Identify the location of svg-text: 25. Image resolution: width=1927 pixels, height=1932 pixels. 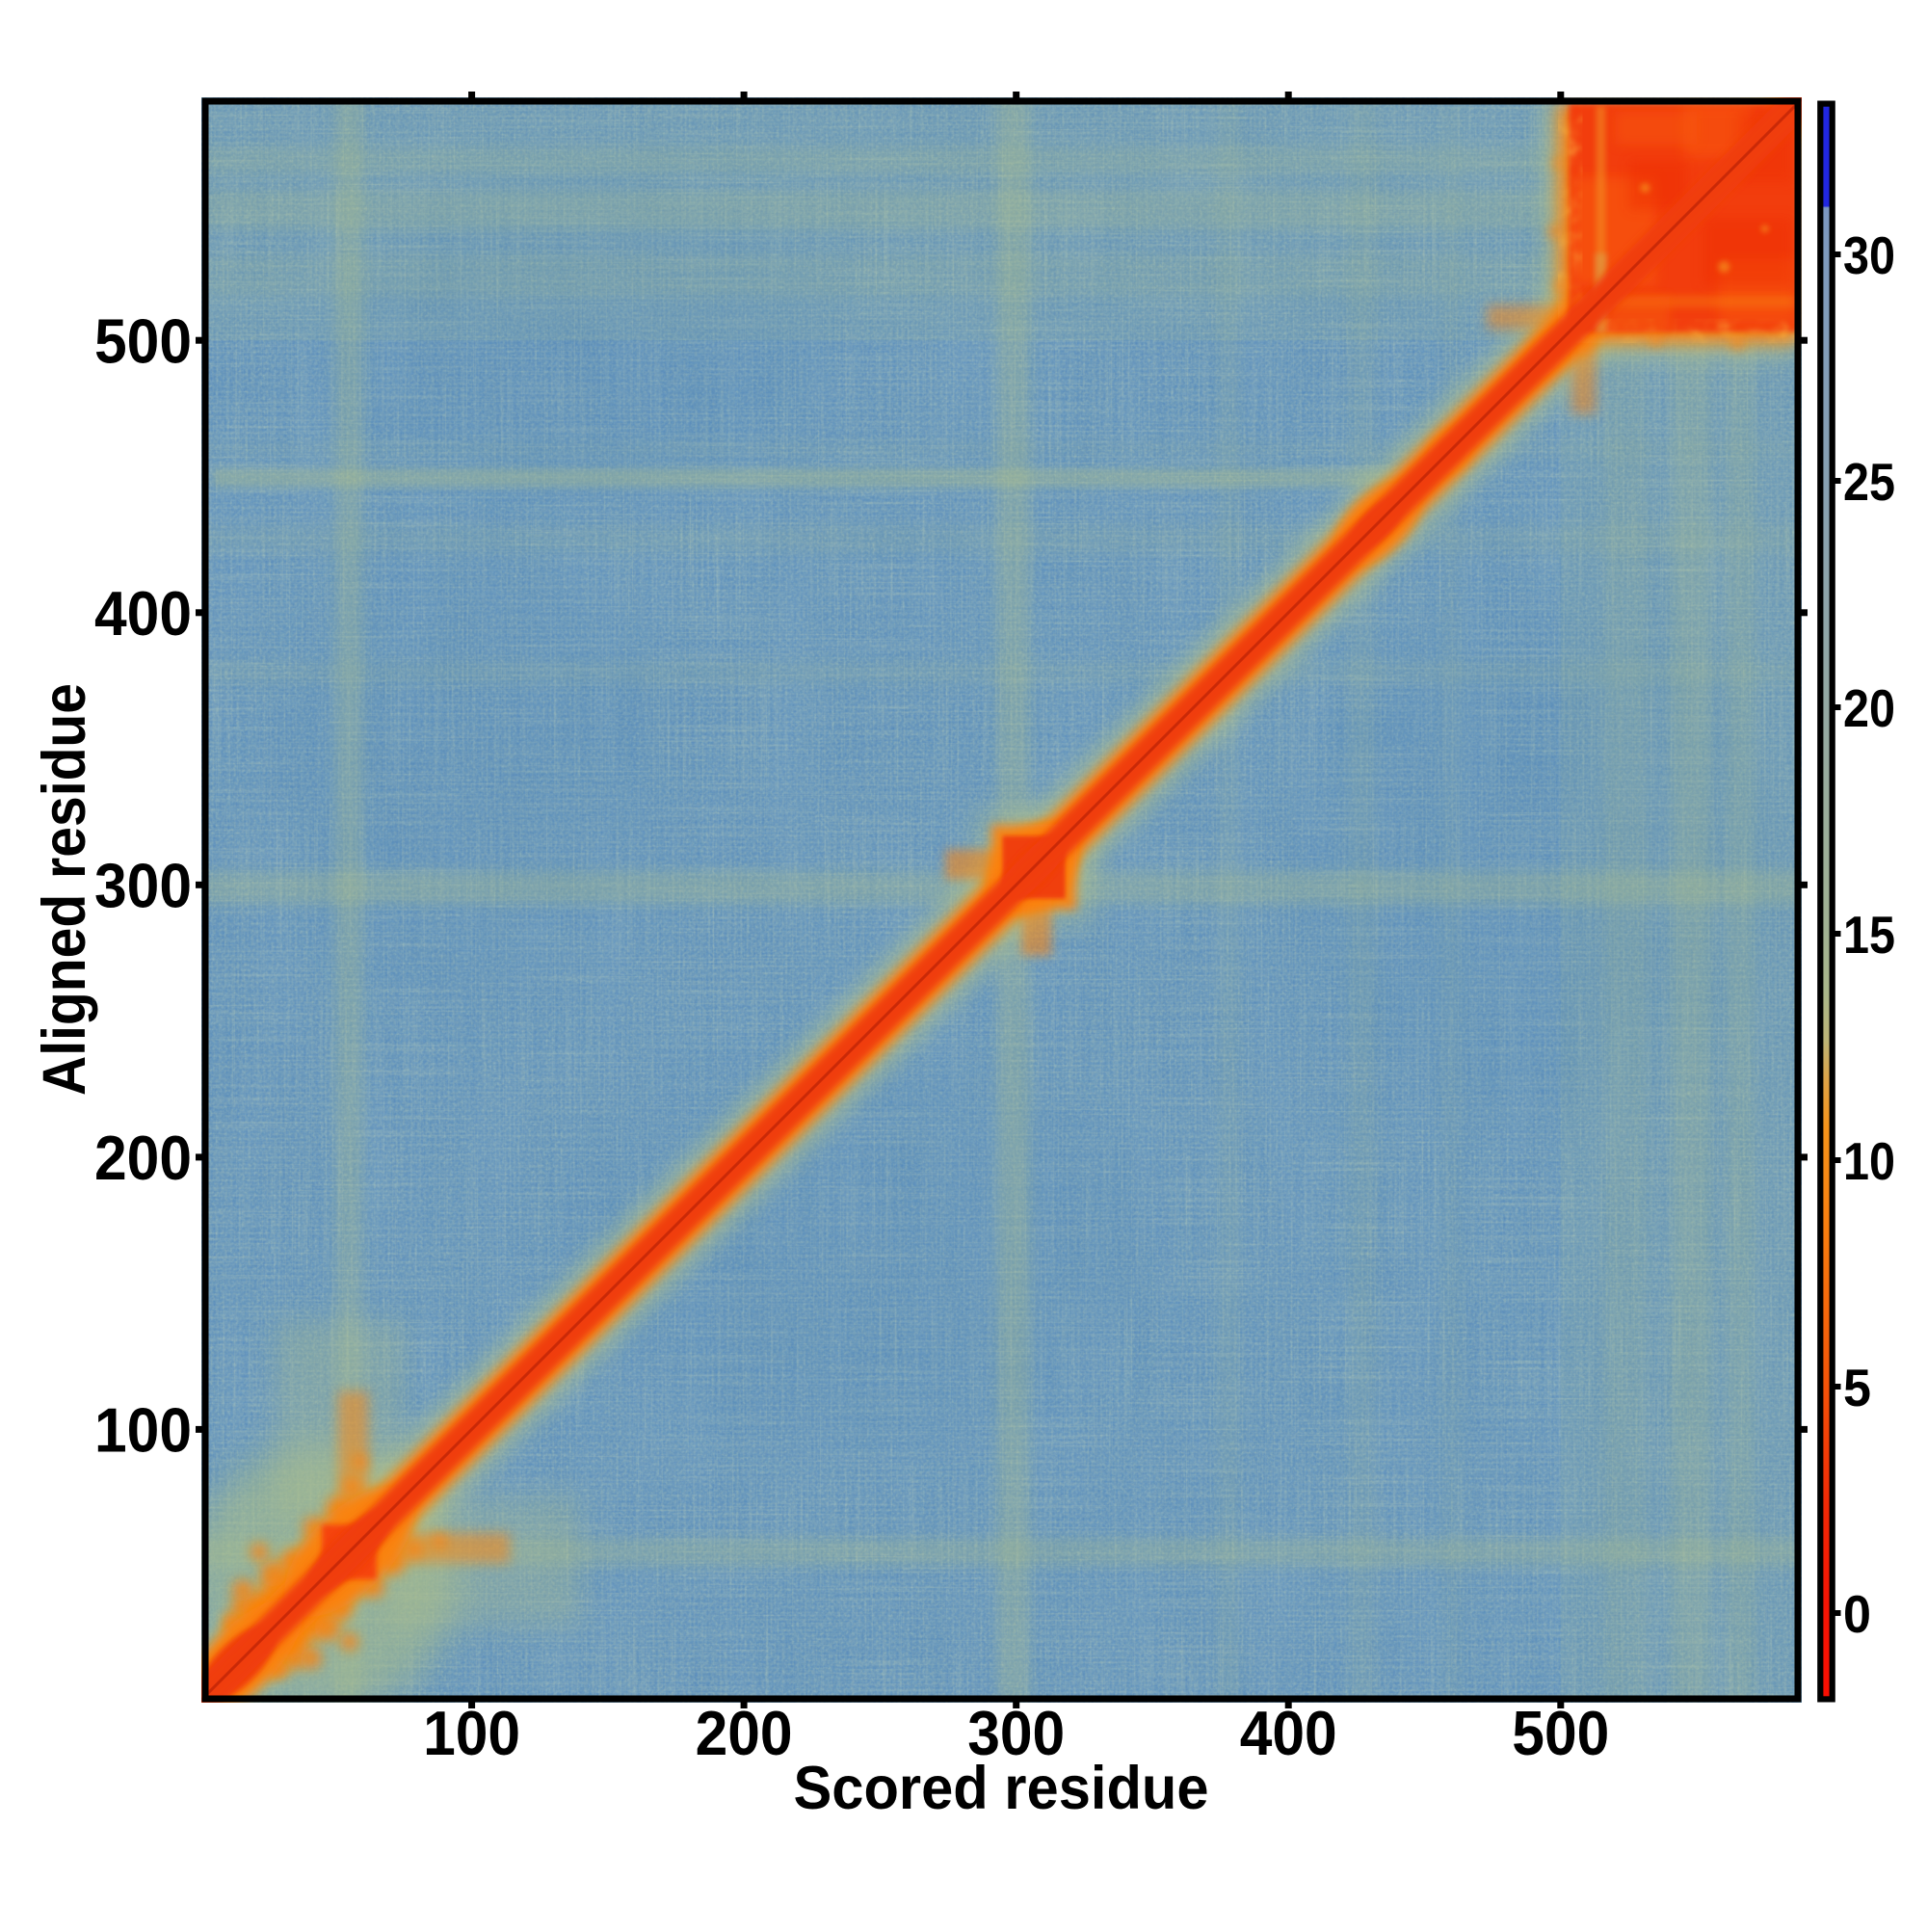
(1869, 482).